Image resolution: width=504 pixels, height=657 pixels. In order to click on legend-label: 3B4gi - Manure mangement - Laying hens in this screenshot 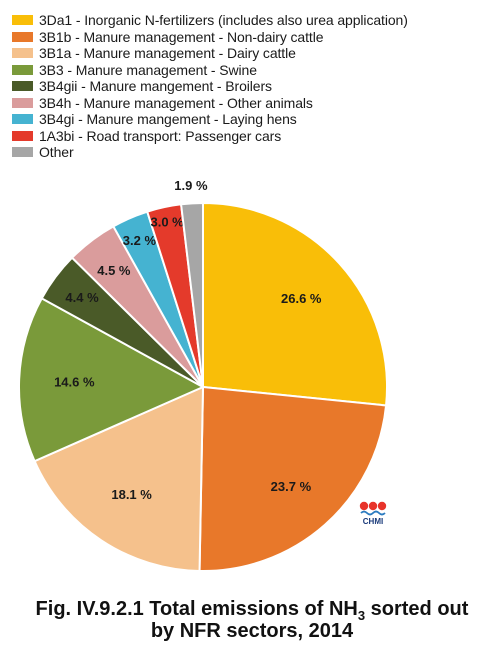, I will do `click(168, 119)`.